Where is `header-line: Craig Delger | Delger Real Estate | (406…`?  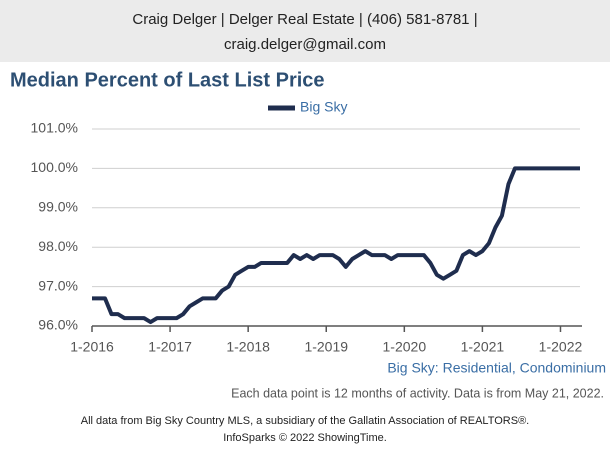 header-line: Craig Delger | Delger Real Estate | (406… is located at coordinates (304, 19).